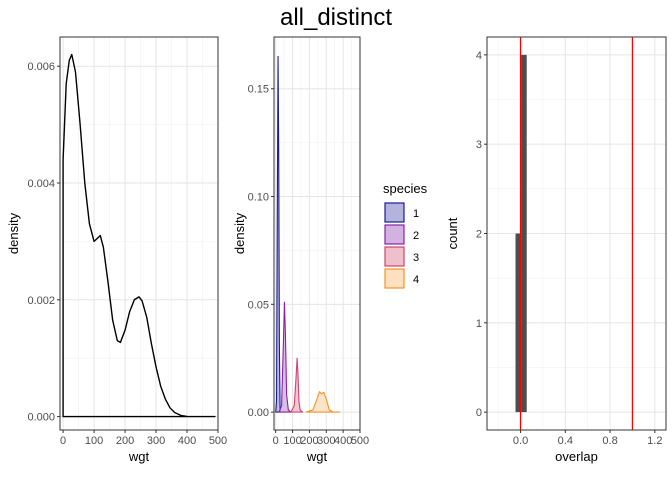  Describe the element at coordinates (654, 441) in the screenshot. I see `x-tick-label: 1.2` at that location.